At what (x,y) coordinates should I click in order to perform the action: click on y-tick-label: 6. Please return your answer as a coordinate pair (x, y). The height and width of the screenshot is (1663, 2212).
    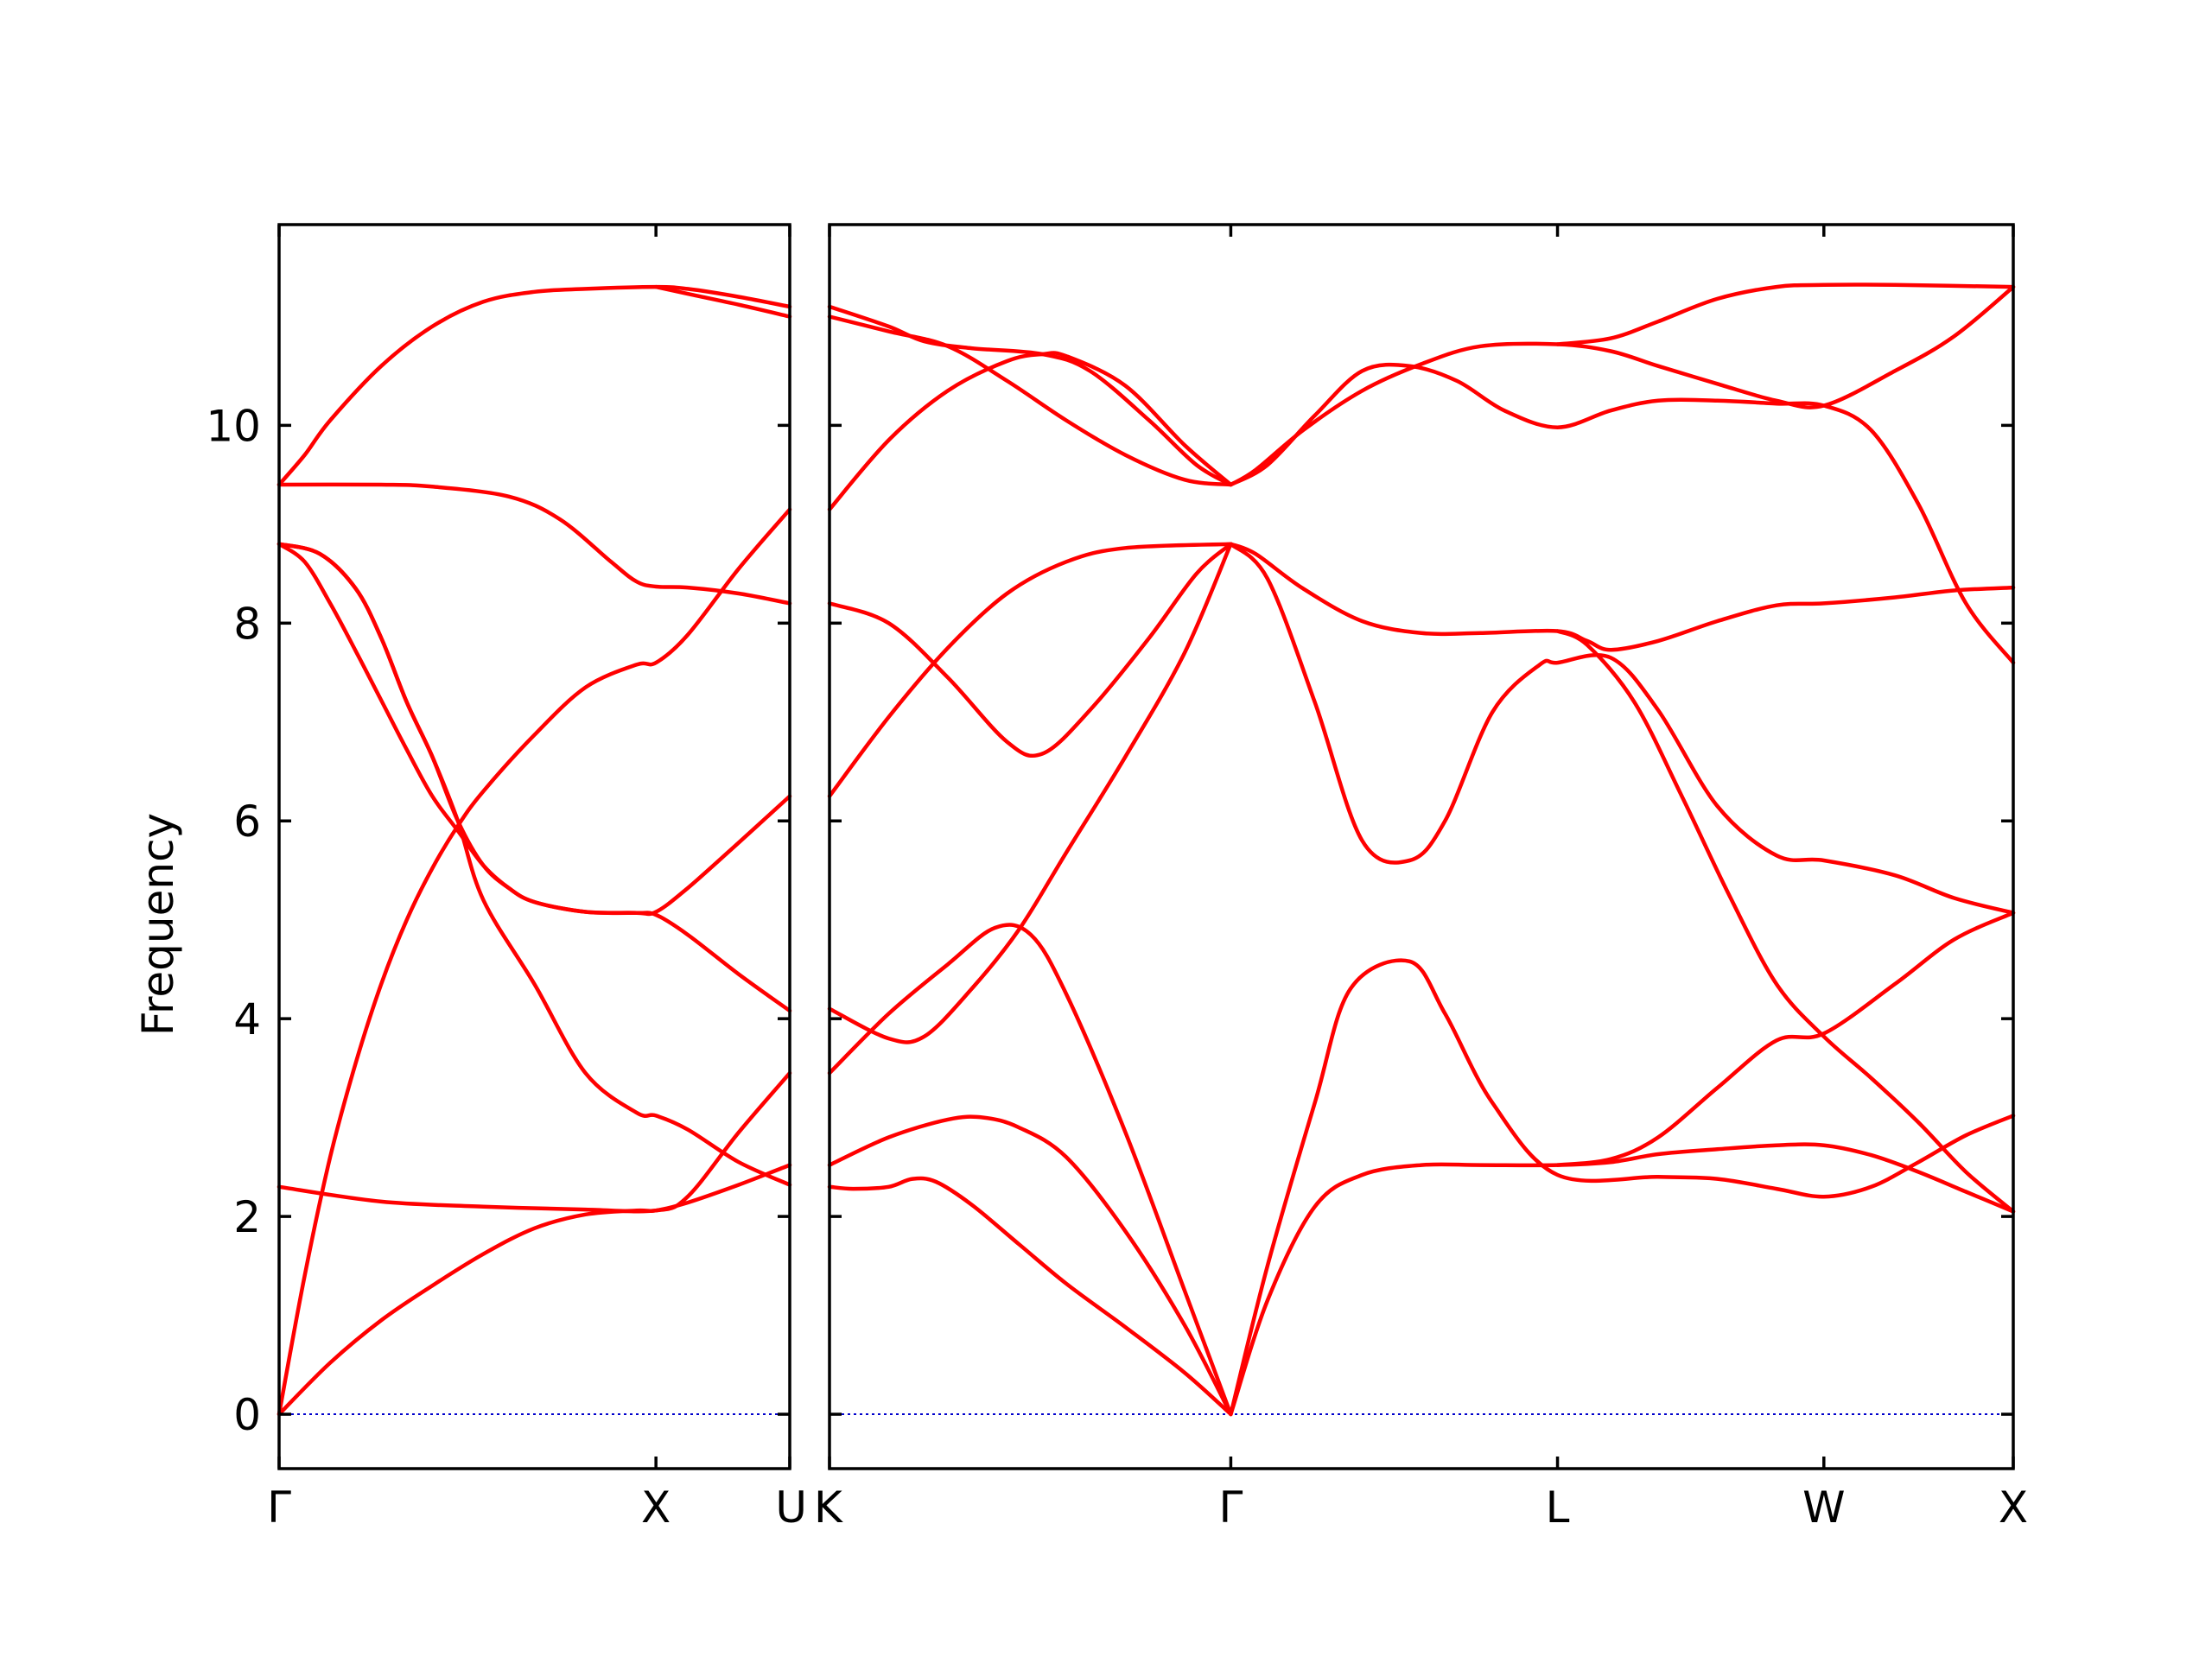
    Looking at the image, I should click on (247, 822).